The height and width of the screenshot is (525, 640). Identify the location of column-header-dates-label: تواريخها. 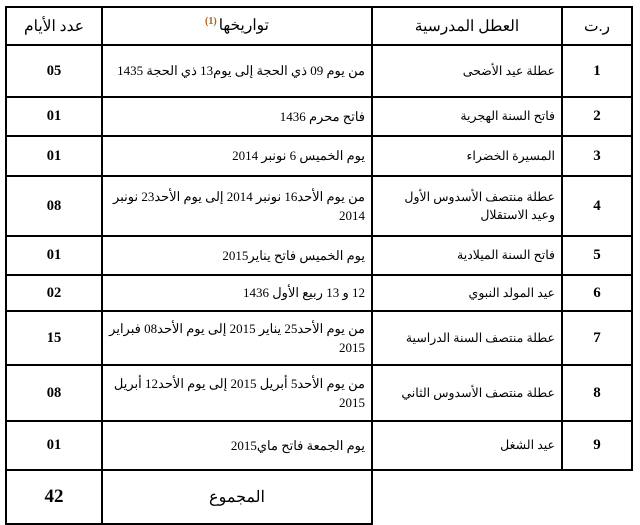
(243, 26).